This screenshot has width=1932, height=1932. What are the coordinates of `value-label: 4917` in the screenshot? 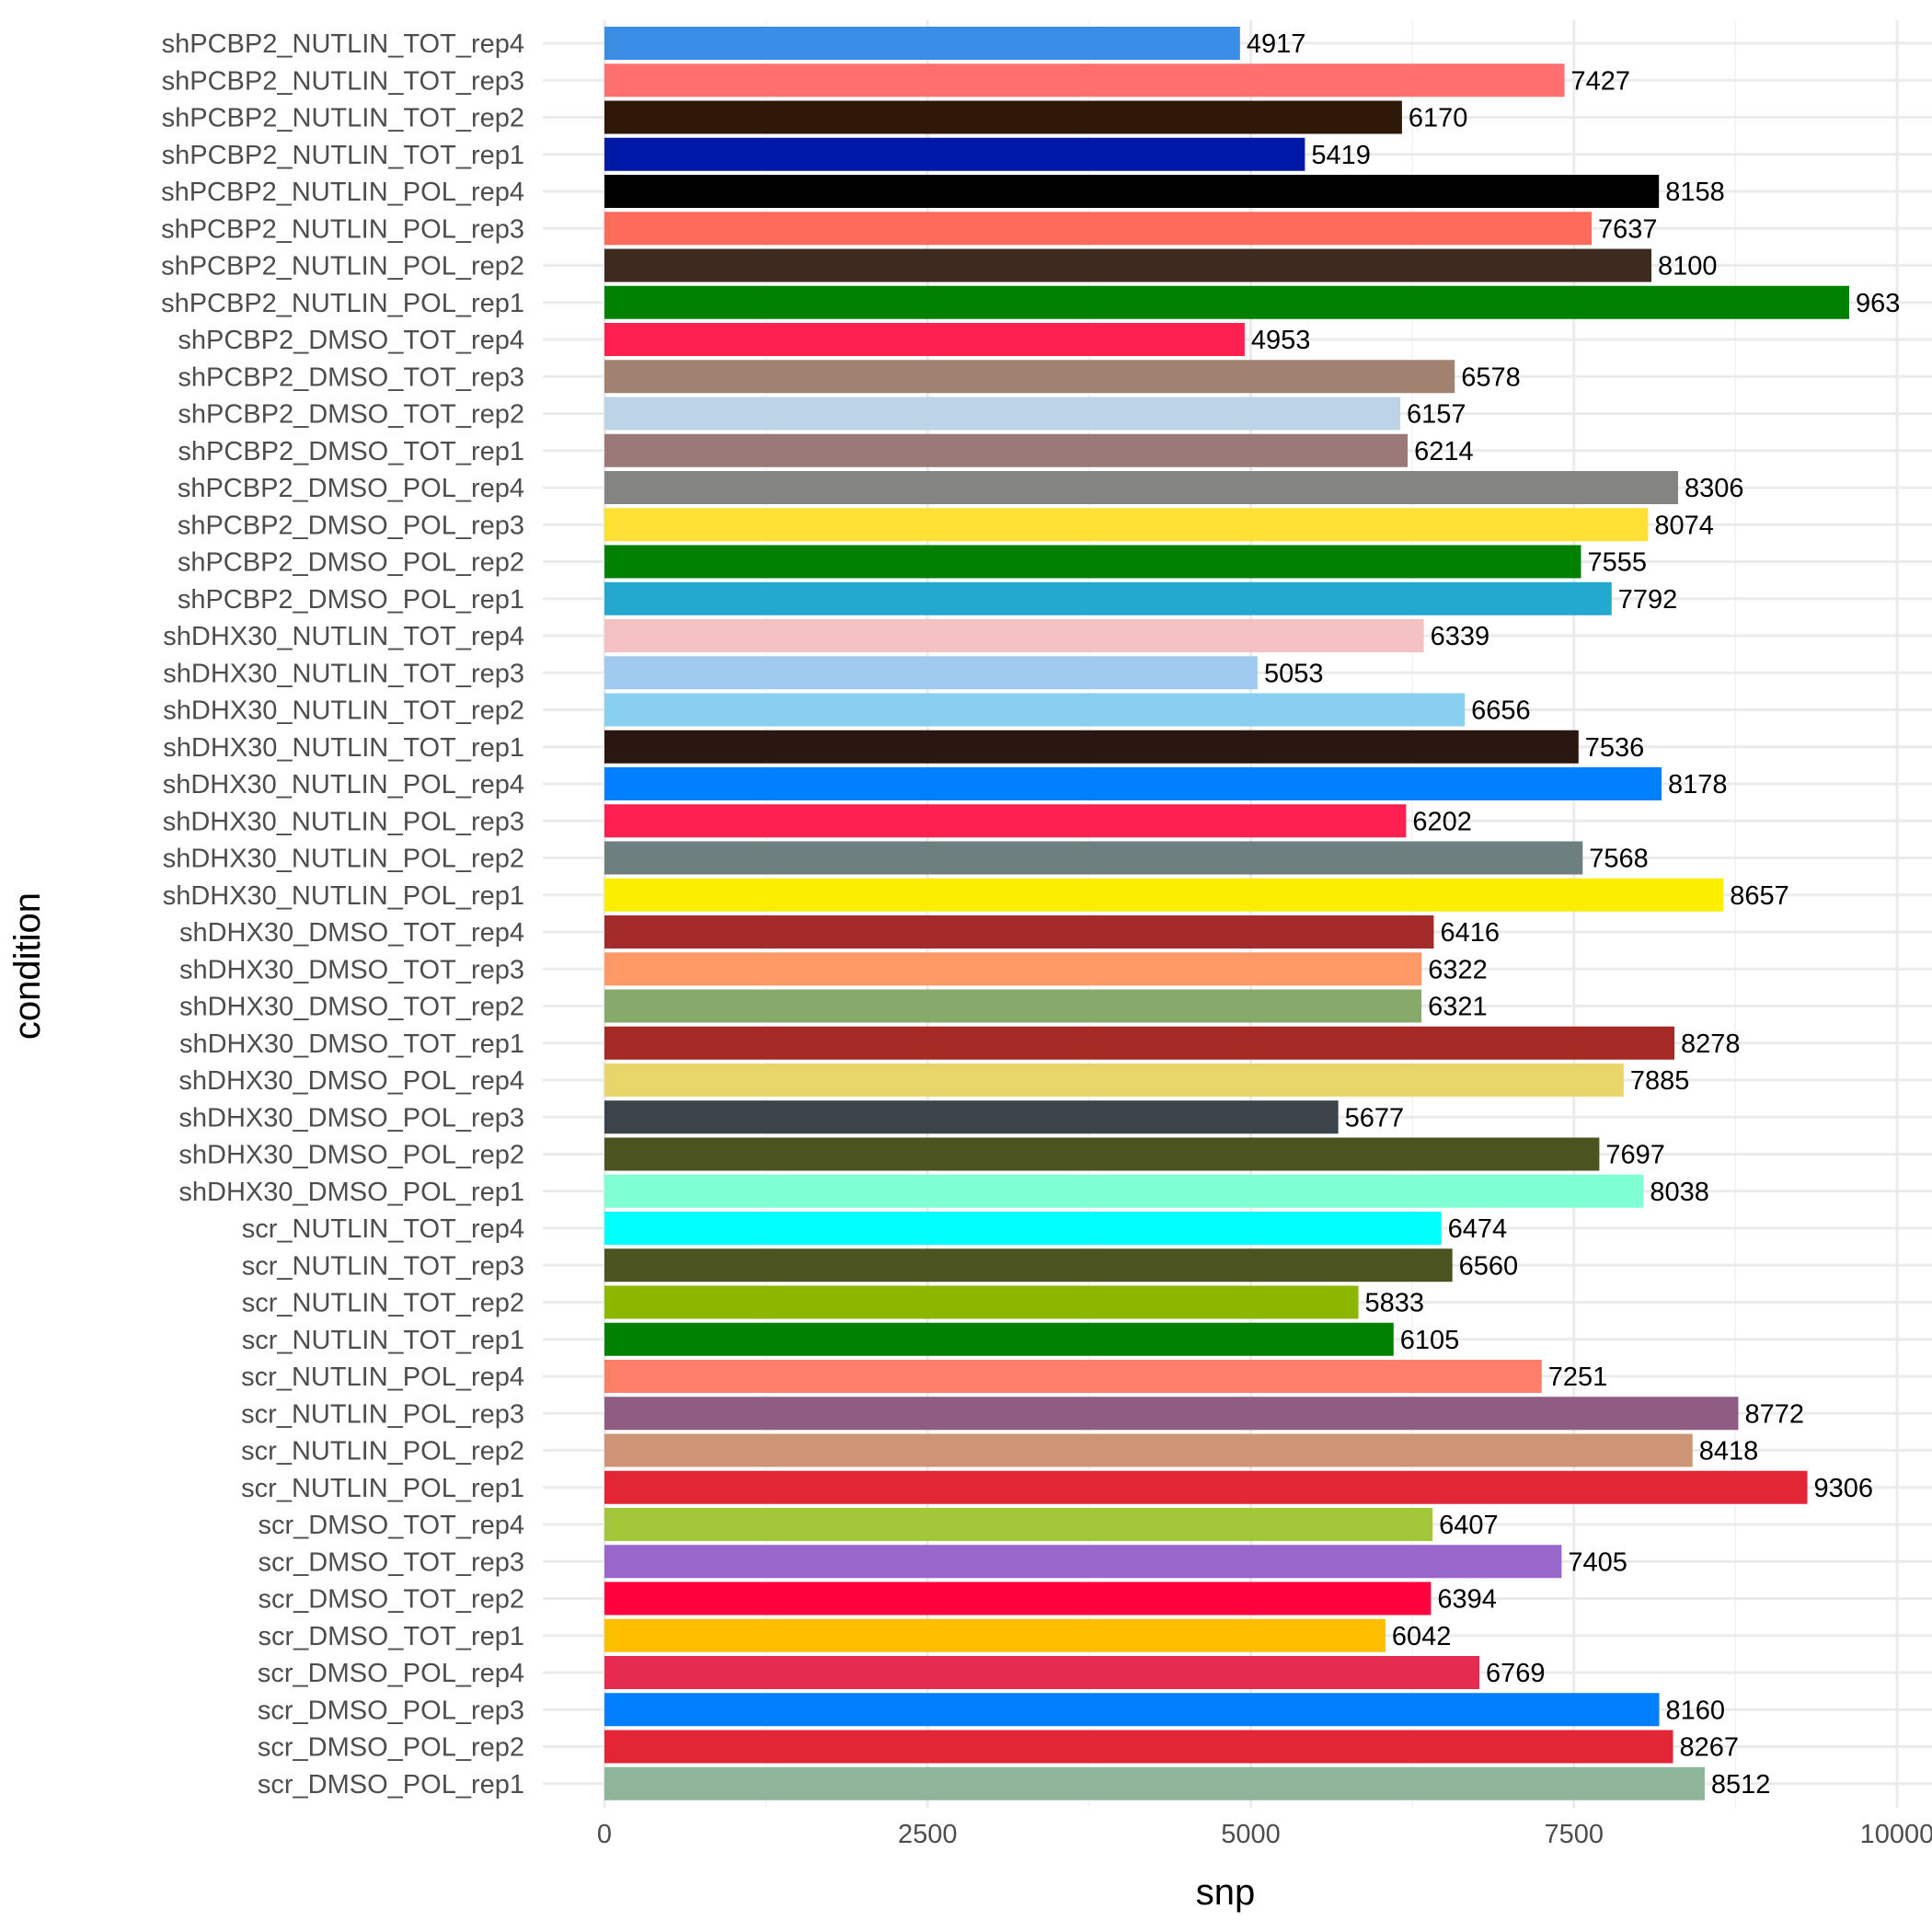 It's located at (1276, 44).